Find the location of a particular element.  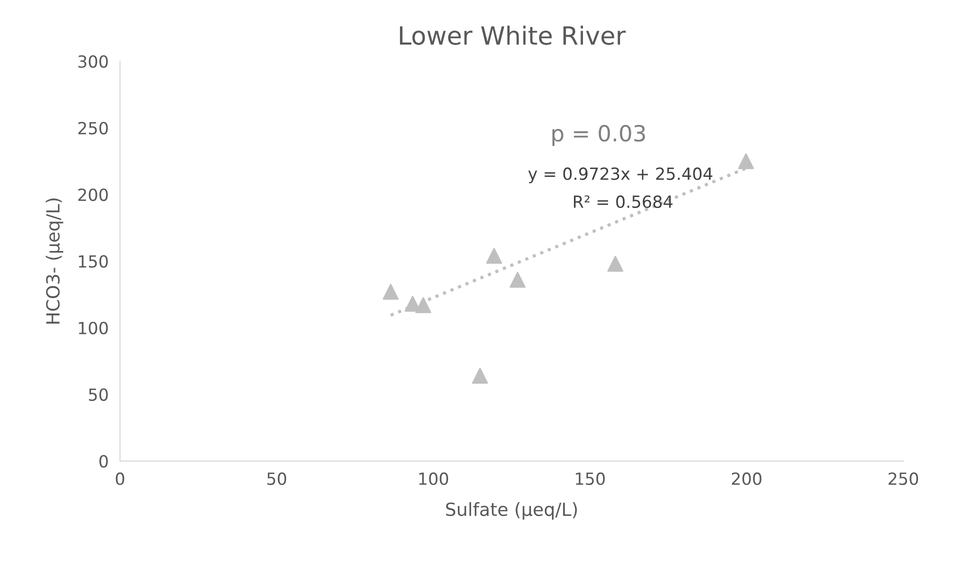

y-axis-title: HCO3- (μeq/L) is located at coordinates (55, 261).